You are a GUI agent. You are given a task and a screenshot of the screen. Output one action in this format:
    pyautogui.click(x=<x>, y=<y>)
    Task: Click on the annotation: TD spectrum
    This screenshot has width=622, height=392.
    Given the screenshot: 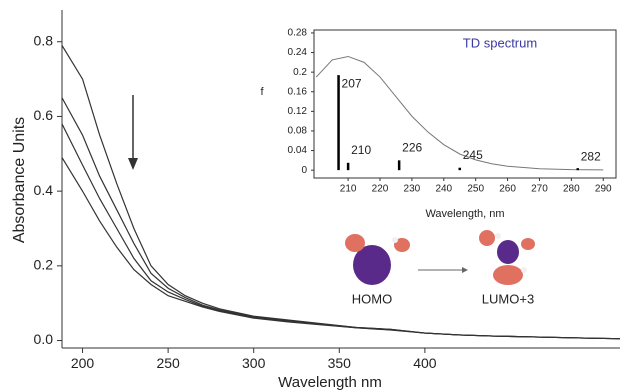 What is the action you would take?
    pyautogui.click(x=500, y=42)
    